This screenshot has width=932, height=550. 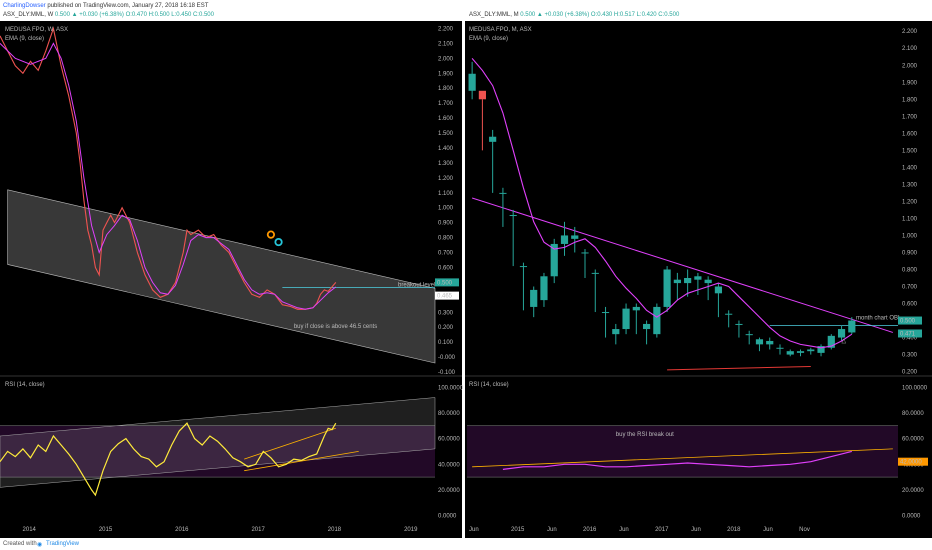 What do you see at coordinates (910, 168) in the screenshot?
I see `right-y-tick: 1.400` at bounding box center [910, 168].